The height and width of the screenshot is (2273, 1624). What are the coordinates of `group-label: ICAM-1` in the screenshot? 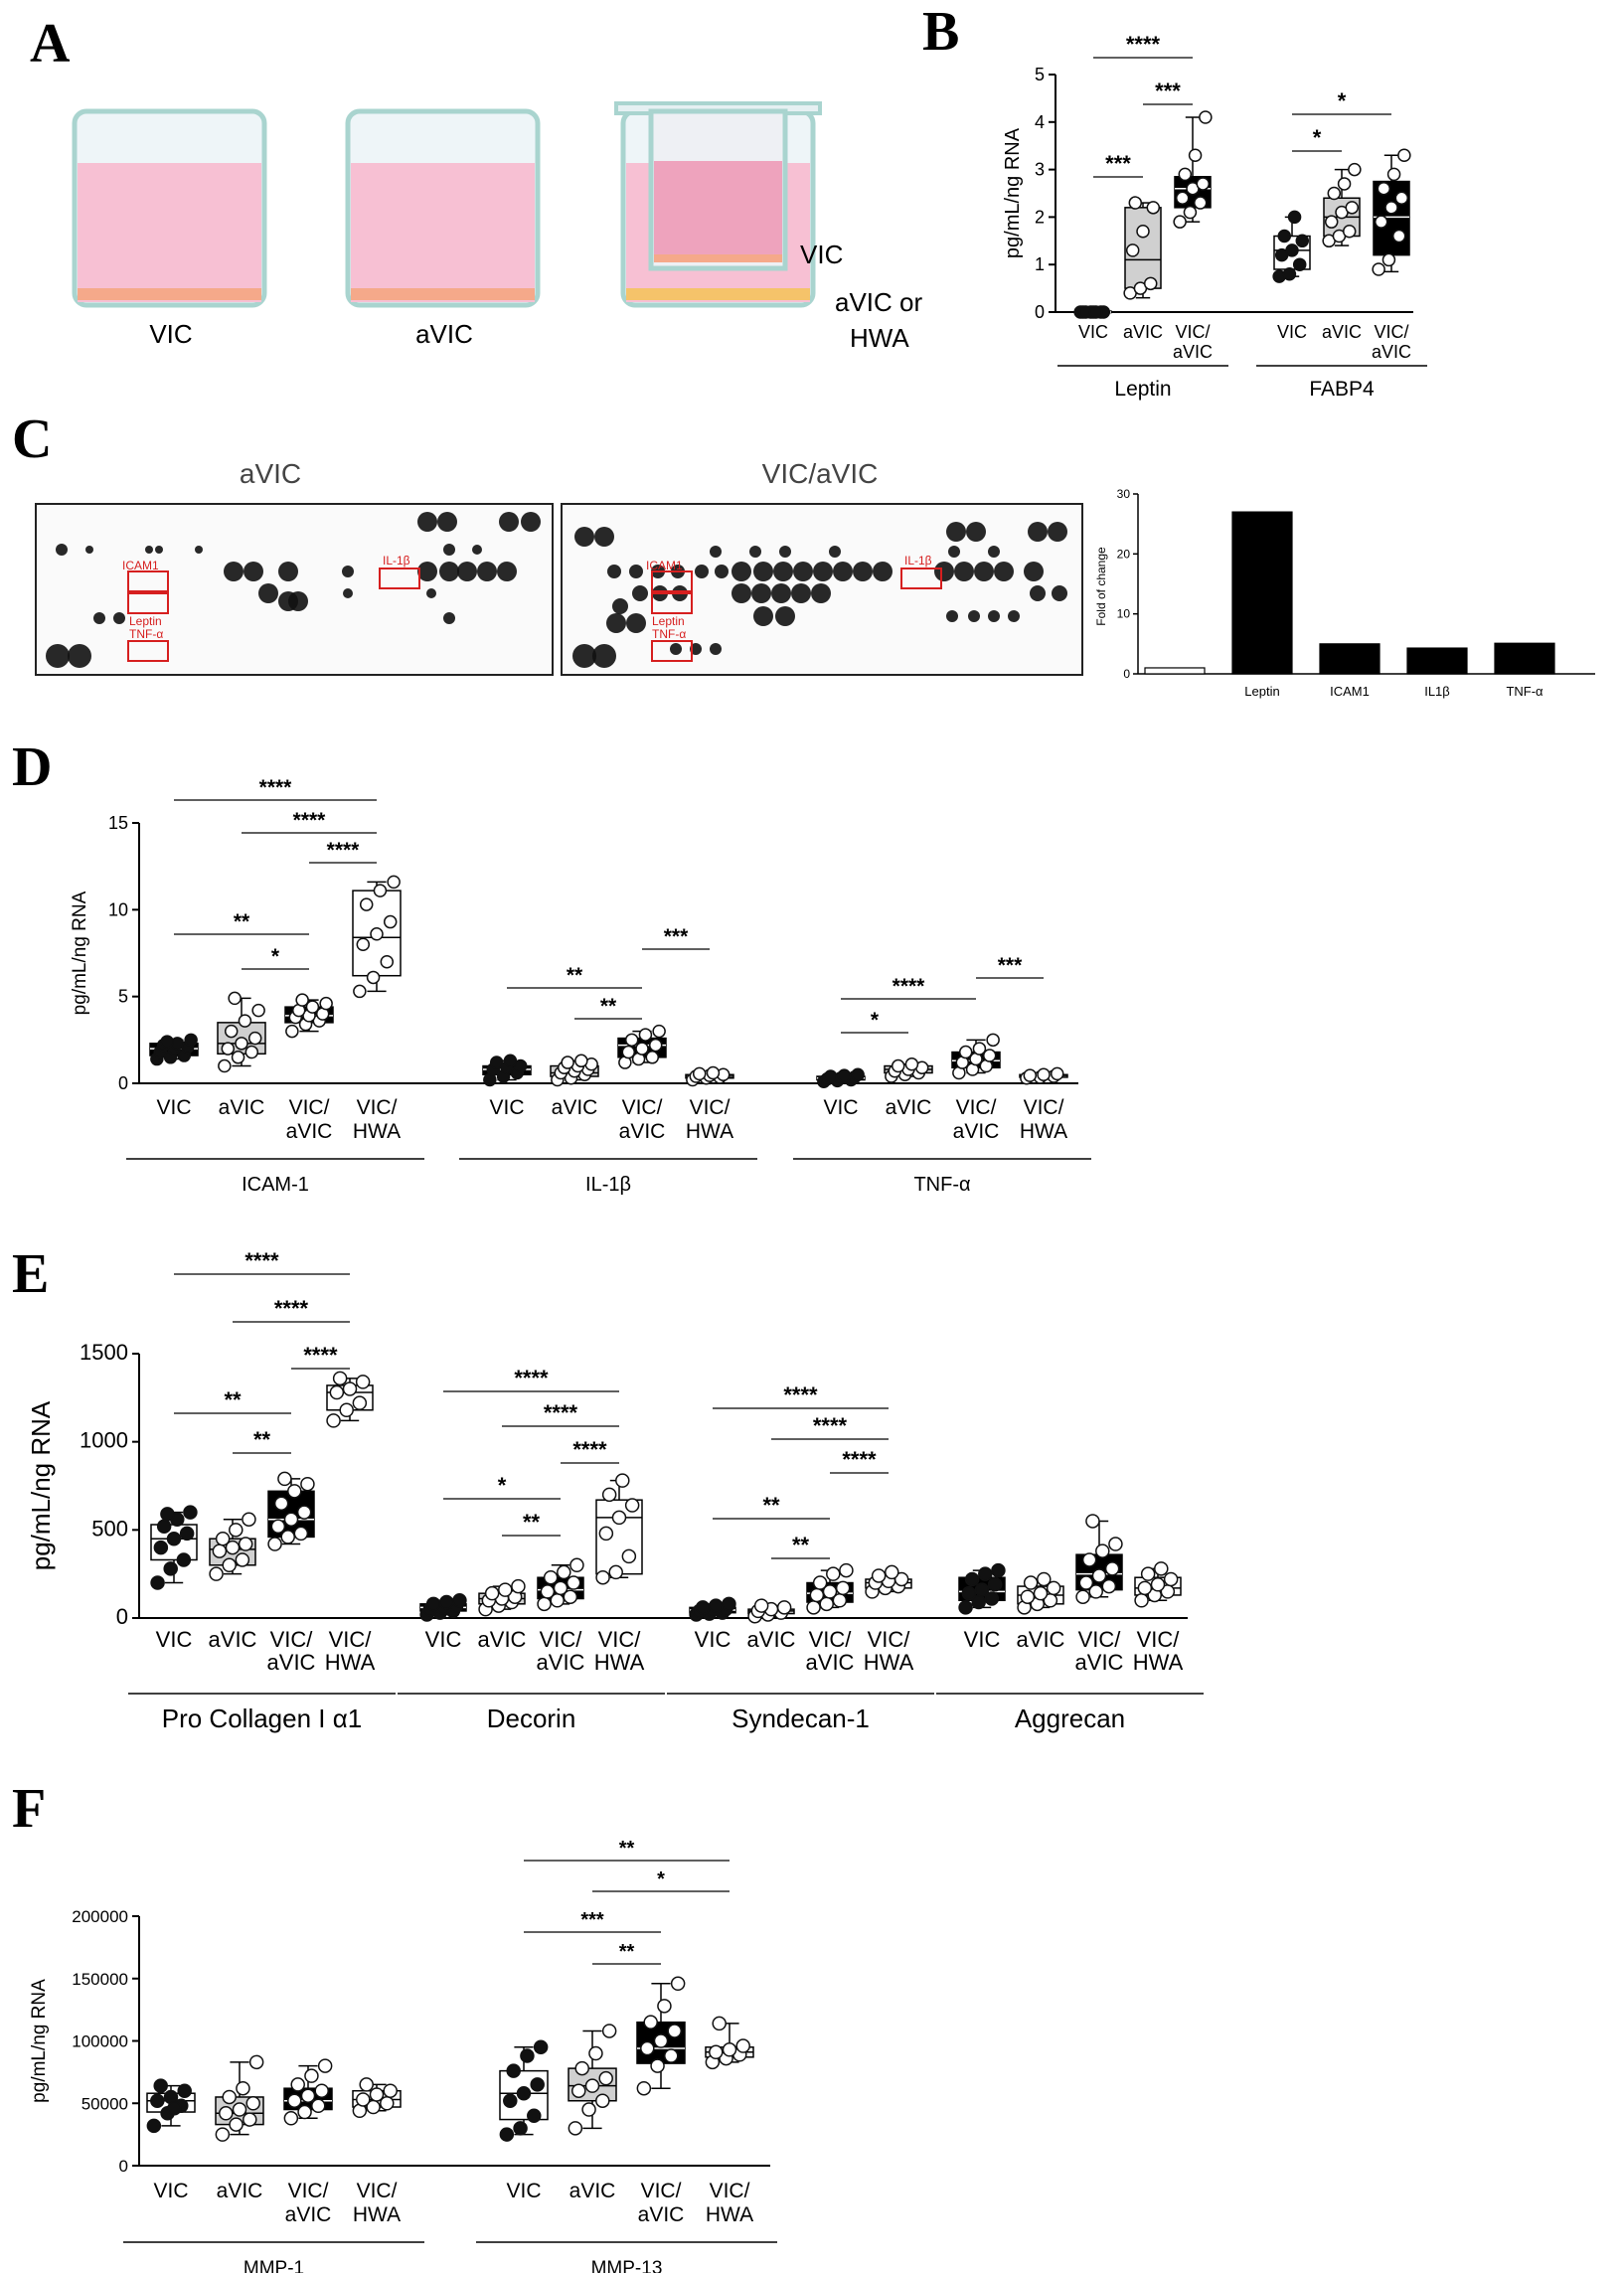 It's located at (275, 1185).